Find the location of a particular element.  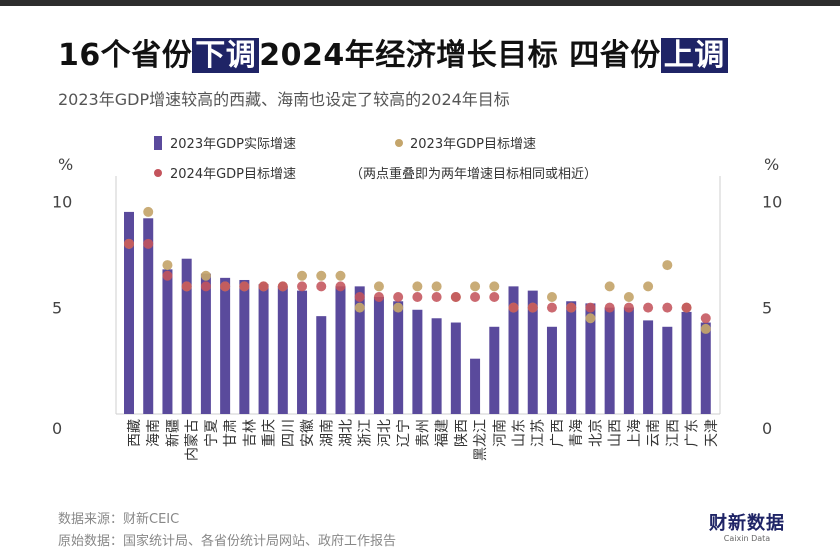

category-label-青海: 青海 is located at coordinates (577, 433).